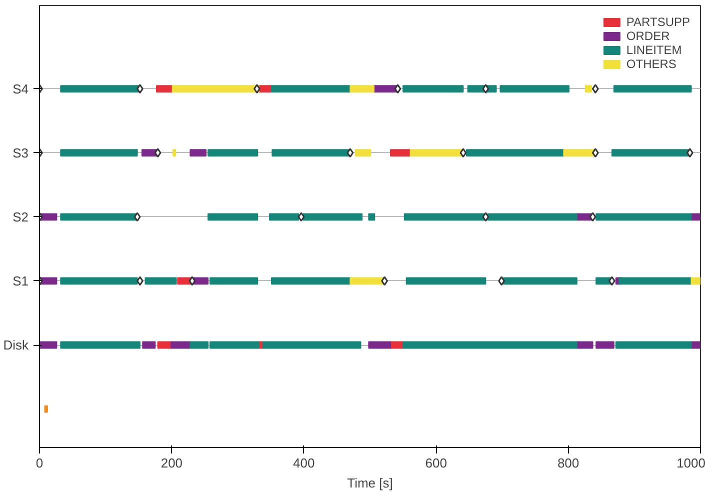  I want to click on legend-label: PARTSUPP, so click(658, 22).